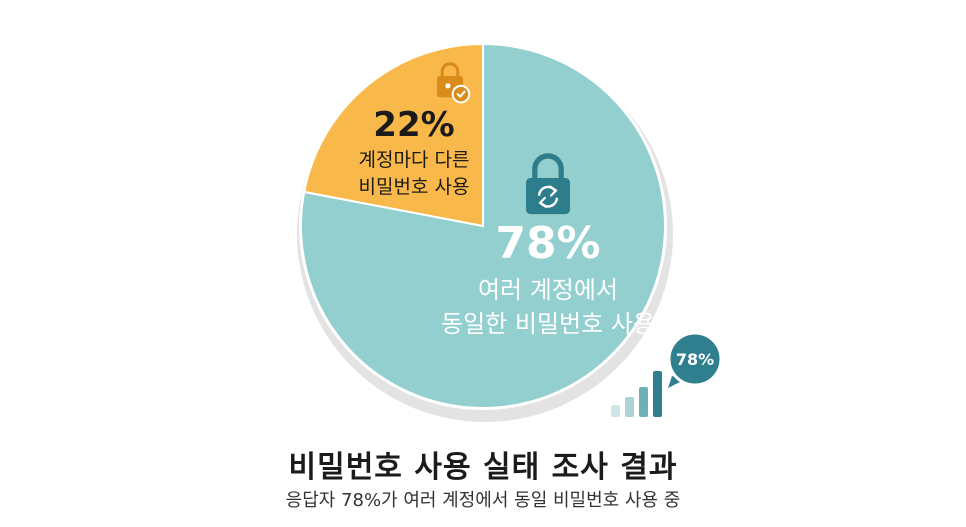 This screenshot has height=527, width=966. I want to click on slice-1-lock-shackle, so click(450, 71).